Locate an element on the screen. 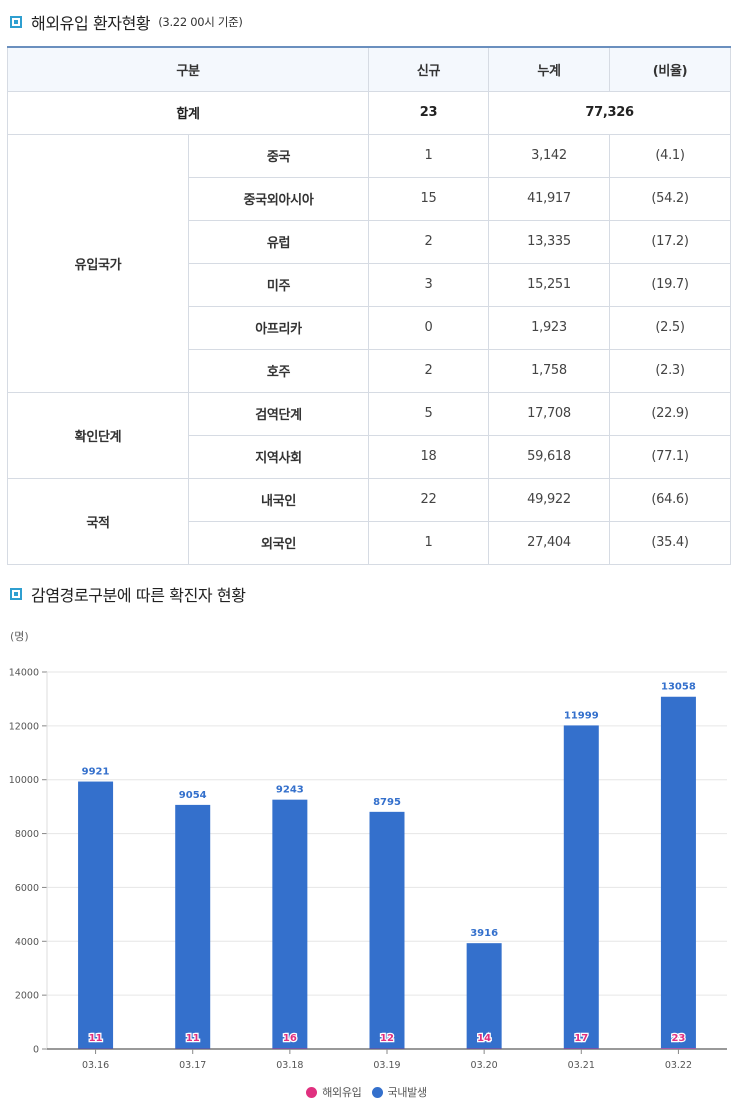 This screenshot has width=733, height=1115. legend-item-overseas: 해외유입 is located at coordinates (334, 1092).